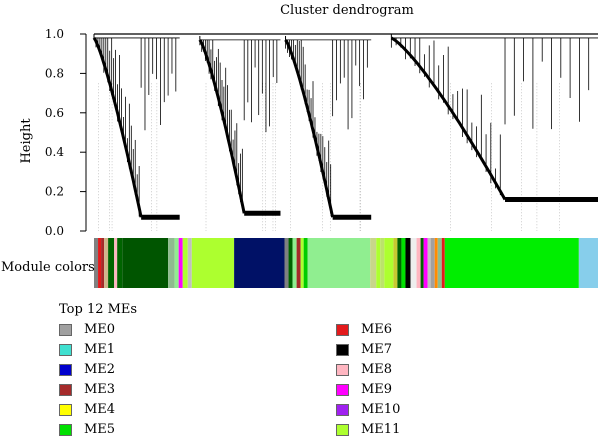 The width and height of the screenshot is (600, 438). Describe the element at coordinates (377, 369) in the screenshot. I see `legend-label: ME8` at that location.